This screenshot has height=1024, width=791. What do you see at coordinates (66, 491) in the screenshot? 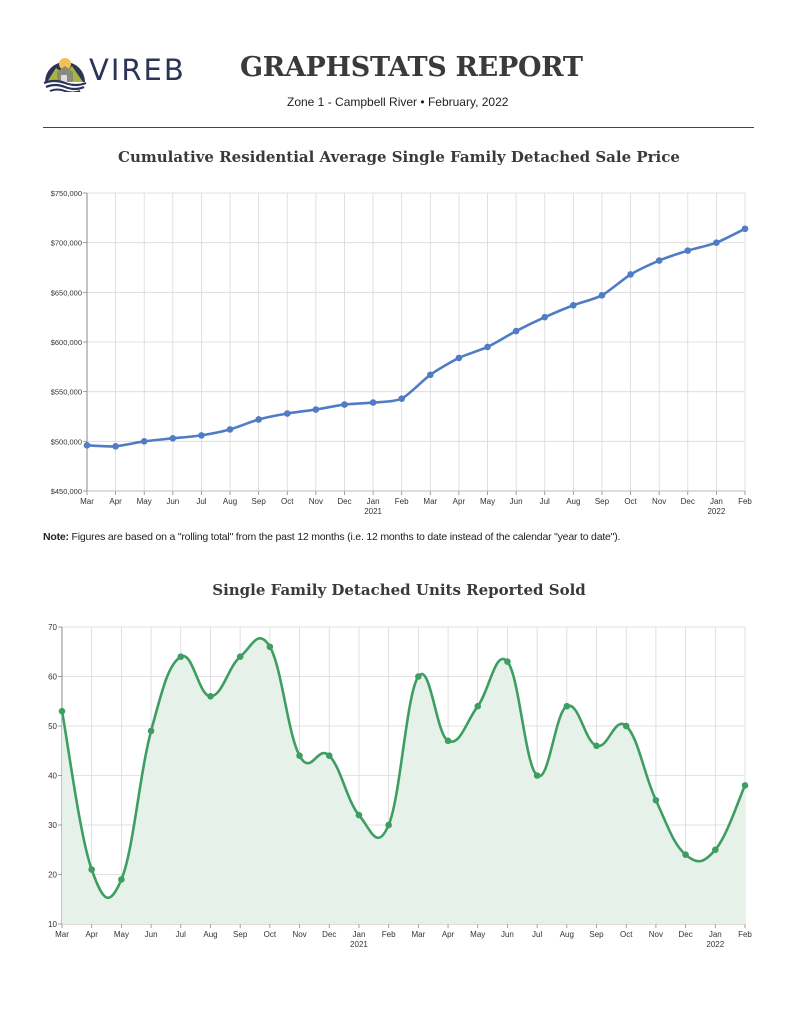
I see `y-tick-label: $450,000` at bounding box center [66, 491].